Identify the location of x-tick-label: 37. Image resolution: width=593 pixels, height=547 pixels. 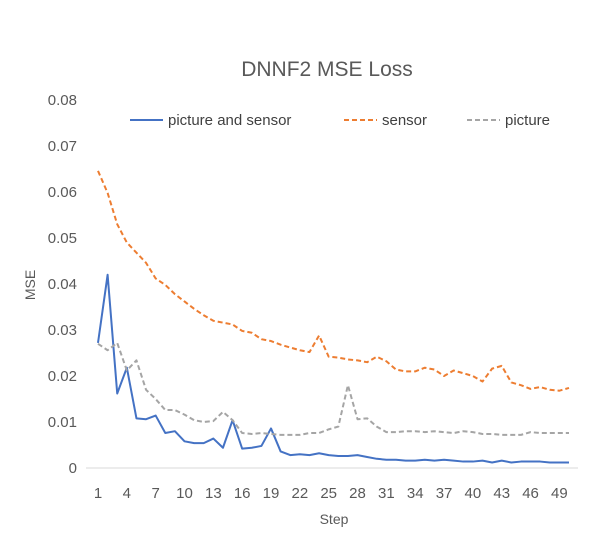
(444, 493).